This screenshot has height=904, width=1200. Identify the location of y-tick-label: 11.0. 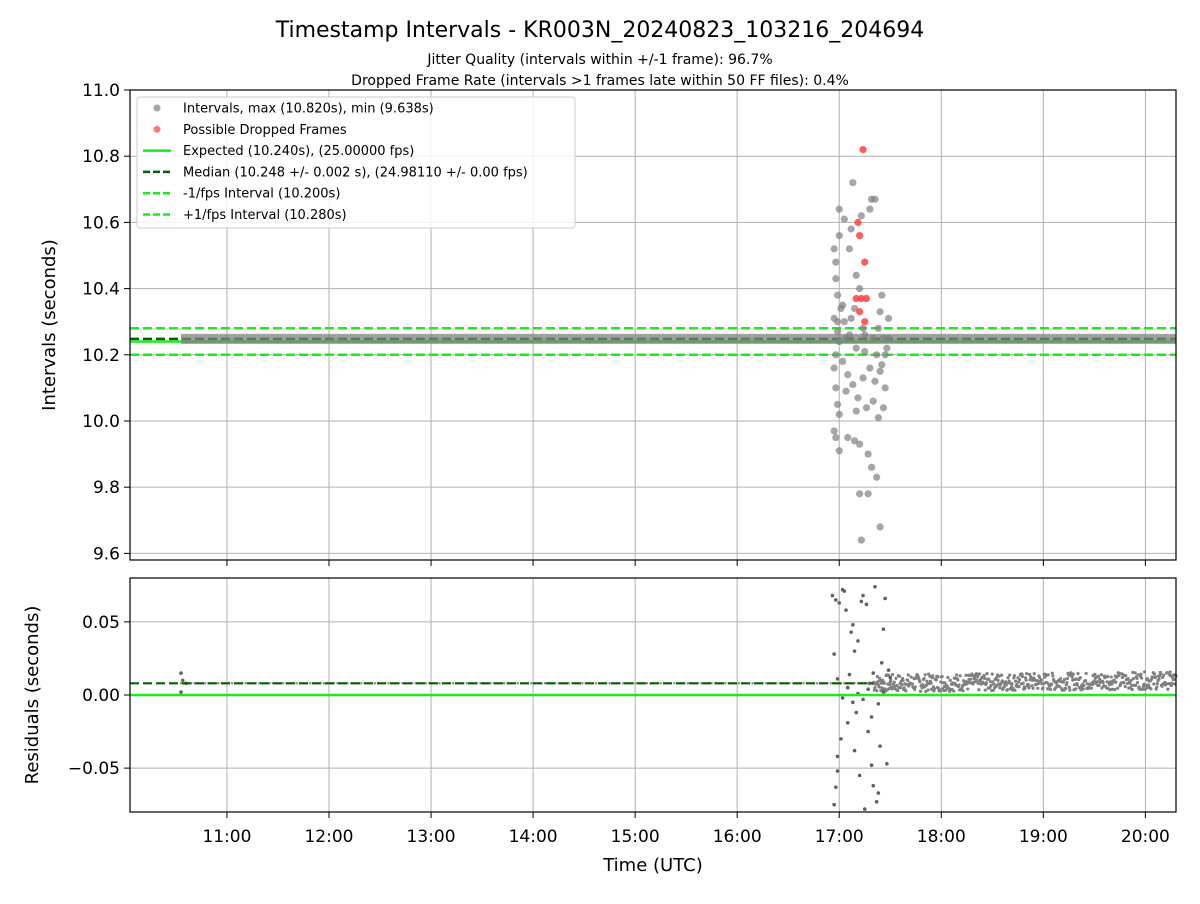
(101, 91).